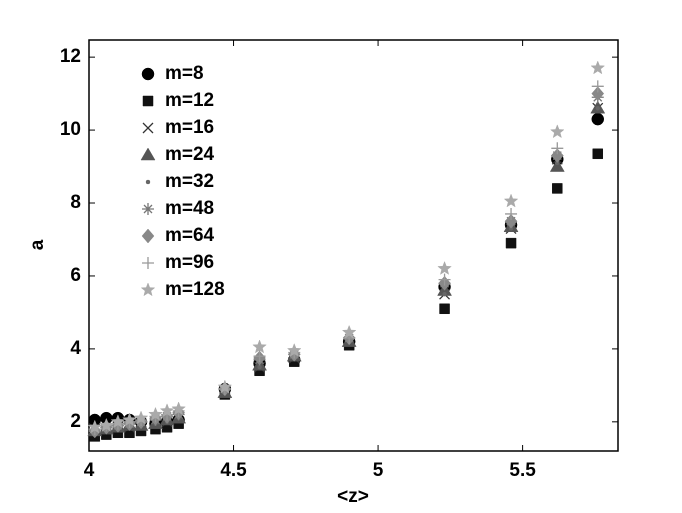  What do you see at coordinates (189, 262) in the screenshot?
I see `legend-label: m=96` at bounding box center [189, 262].